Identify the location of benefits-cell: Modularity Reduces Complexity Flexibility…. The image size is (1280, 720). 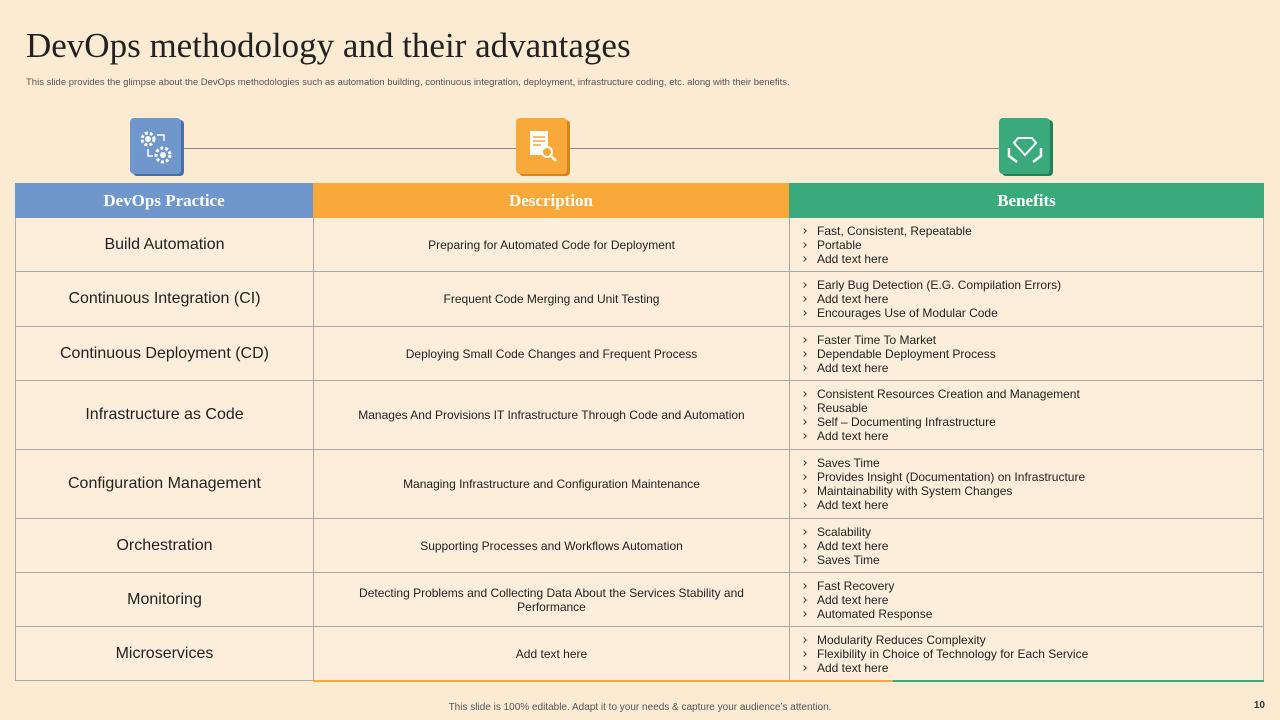
(1026, 654).